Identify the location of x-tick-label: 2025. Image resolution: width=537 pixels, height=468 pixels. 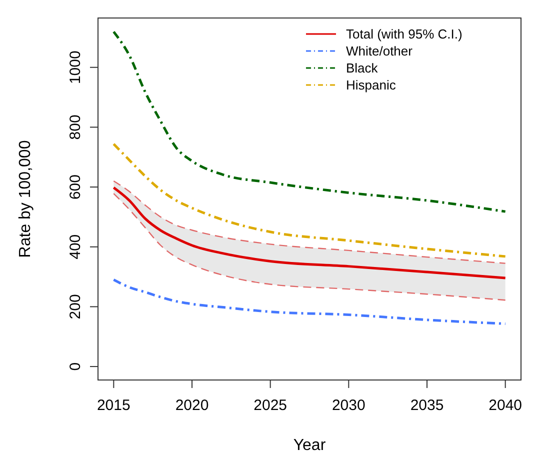
(271, 405).